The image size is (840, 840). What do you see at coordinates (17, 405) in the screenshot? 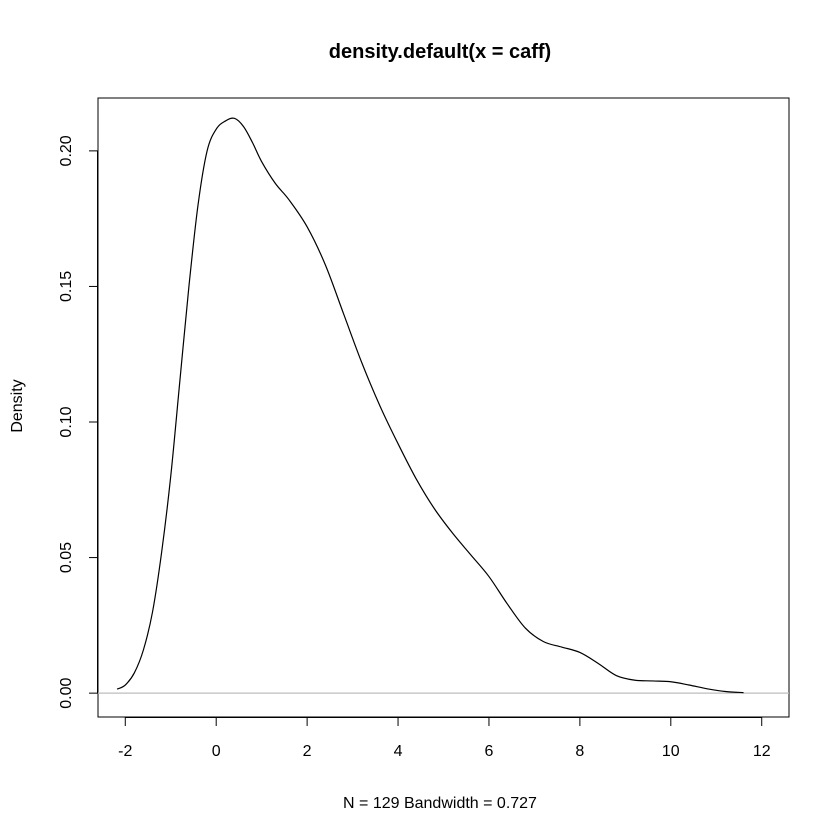
I see `y-axis-label: Density` at bounding box center [17, 405].